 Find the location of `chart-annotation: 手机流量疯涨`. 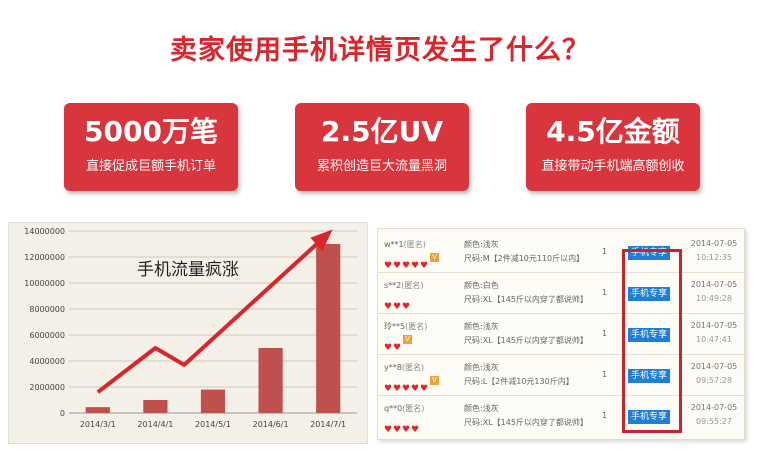

chart-annotation: 手机流量疯涨 is located at coordinates (188, 270).